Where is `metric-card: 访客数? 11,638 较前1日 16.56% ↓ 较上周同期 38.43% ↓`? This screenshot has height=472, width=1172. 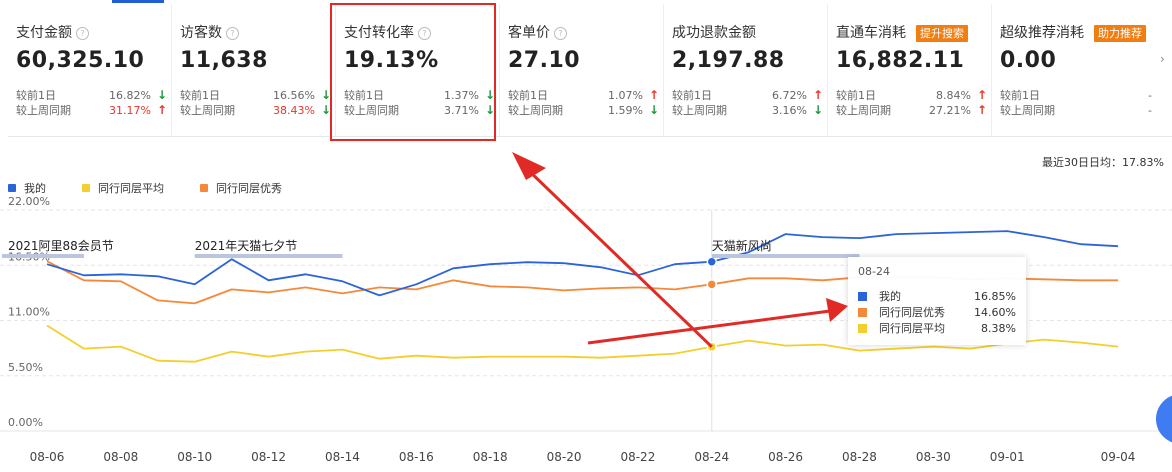
metric-card: 访客数? 11,638 较前1日 16.56% ↓ 较上周同期 38.43% ↓ is located at coordinates (254, 70).